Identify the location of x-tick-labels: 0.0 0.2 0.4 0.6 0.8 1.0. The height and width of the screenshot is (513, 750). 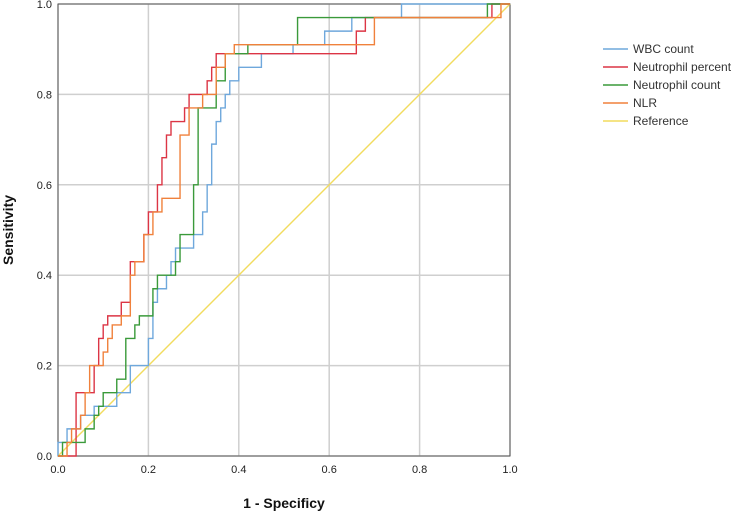
(283, 470).